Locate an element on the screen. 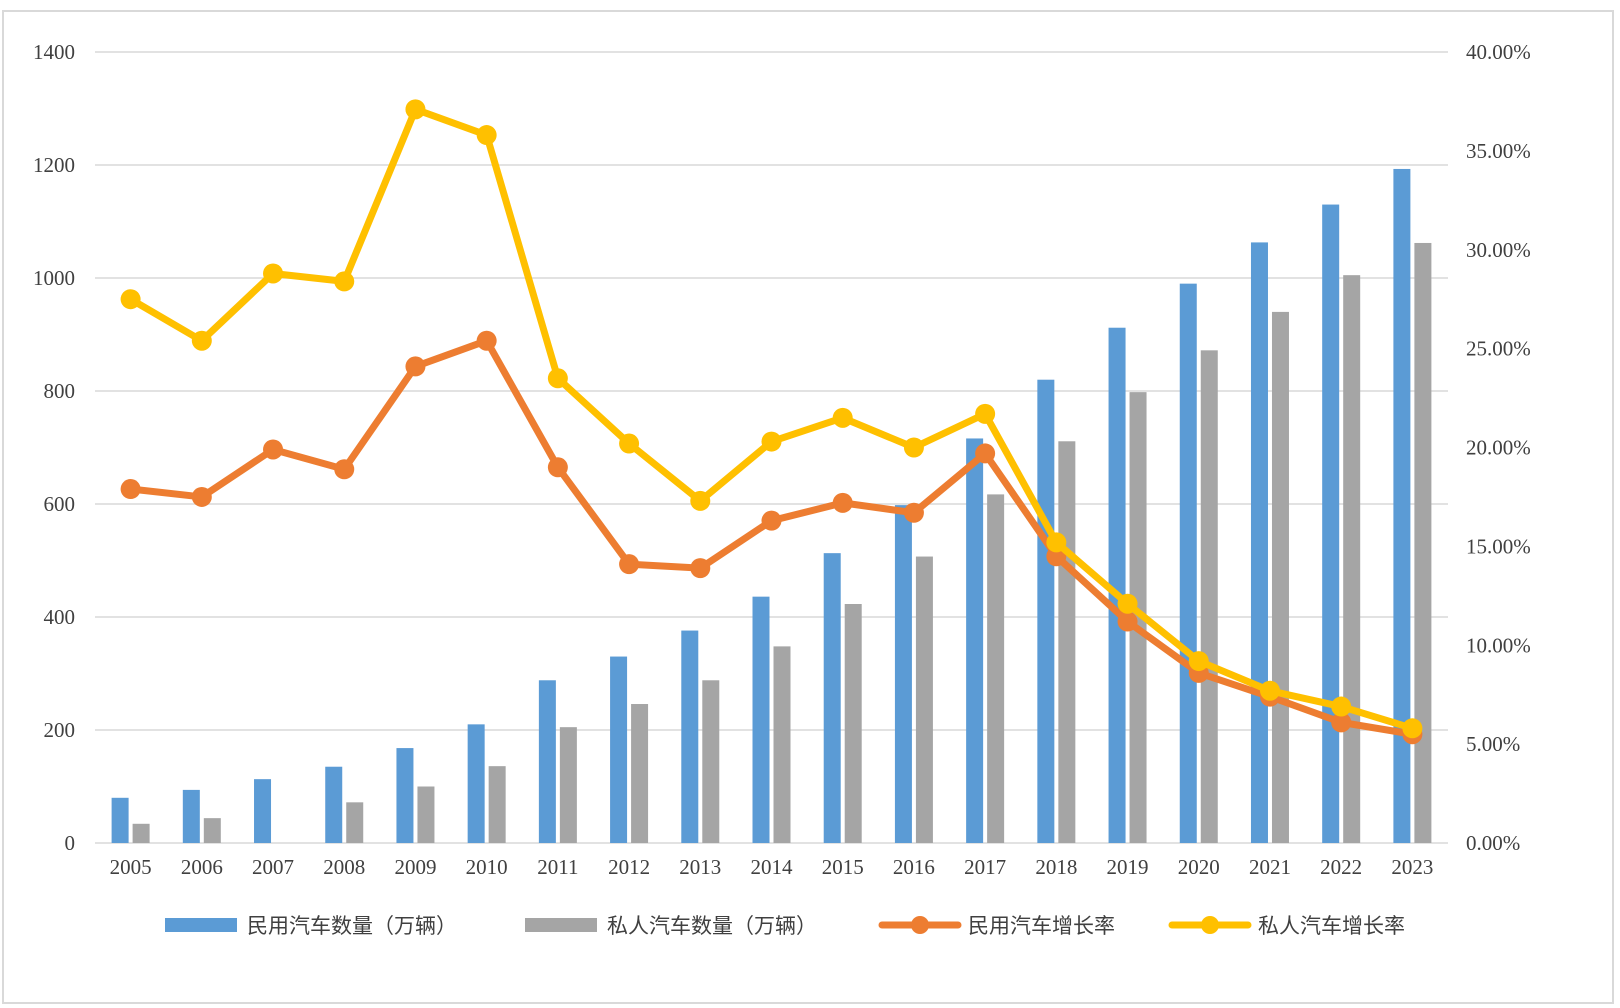 The width and height of the screenshot is (1620, 1008). legend: 民用汽车数量（万辆） 私人汽车数量（万辆） 民用汽车增长率 私人汽车增长率 is located at coordinates (785, 926).